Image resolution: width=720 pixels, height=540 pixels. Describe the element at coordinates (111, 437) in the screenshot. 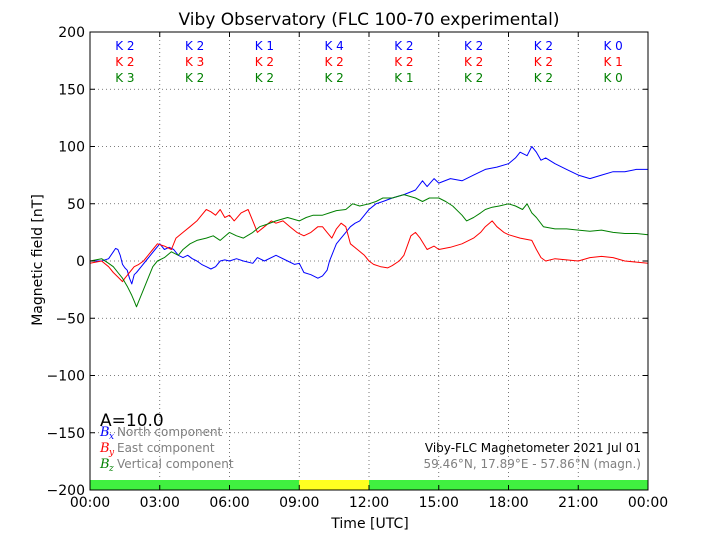

I see `legend-subscript-north: x` at that location.